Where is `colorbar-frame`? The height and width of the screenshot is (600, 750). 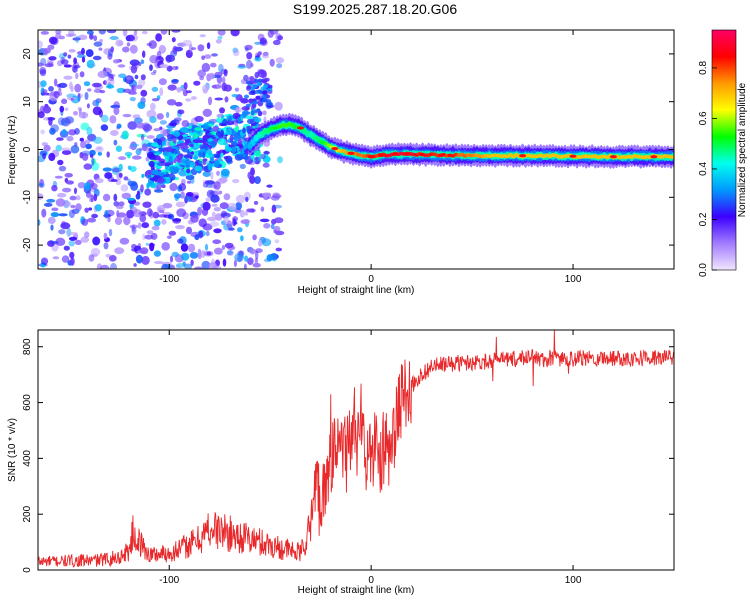 colorbar-frame is located at coordinates (724, 150).